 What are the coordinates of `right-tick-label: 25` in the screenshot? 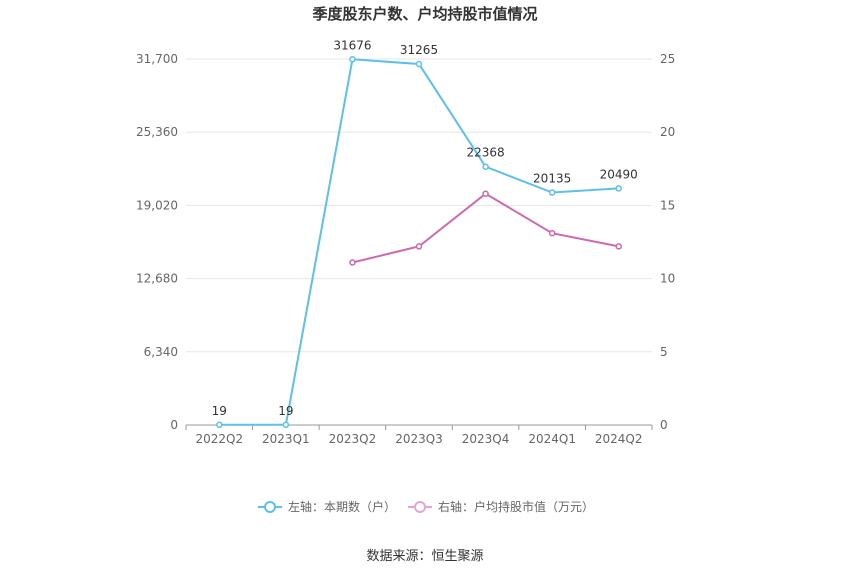 It's located at (667, 59).